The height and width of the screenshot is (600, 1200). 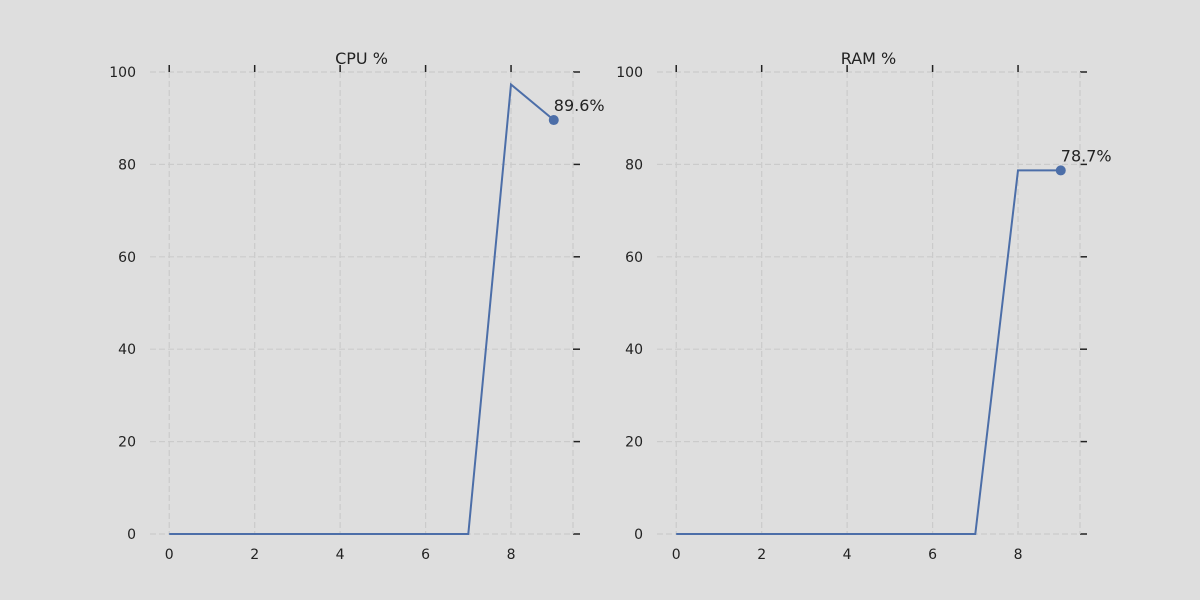 I want to click on cpu-ytick-label: 20, so click(x=127, y=443).